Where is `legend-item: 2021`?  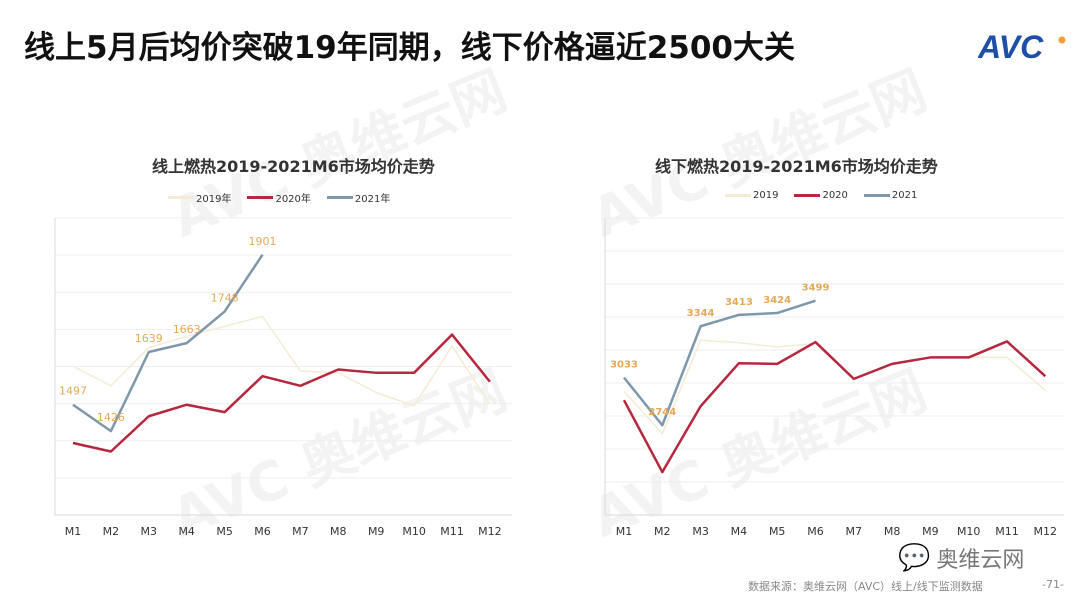
legend-item: 2021 is located at coordinates (890, 195).